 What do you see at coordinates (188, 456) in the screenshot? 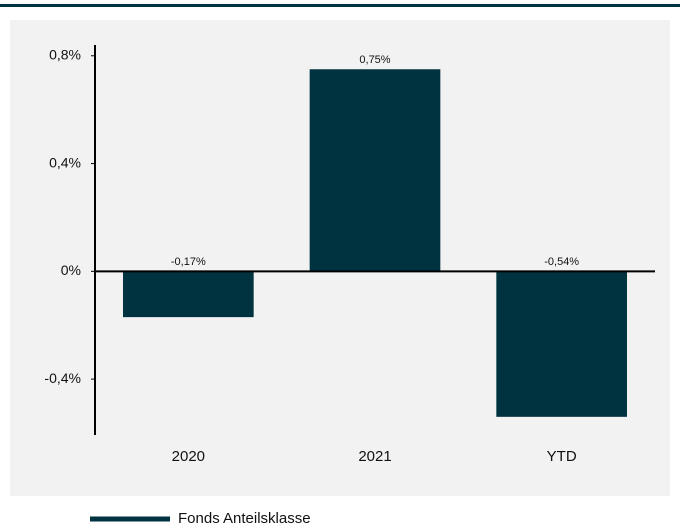
I see `x-tick-label: 2020` at bounding box center [188, 456].